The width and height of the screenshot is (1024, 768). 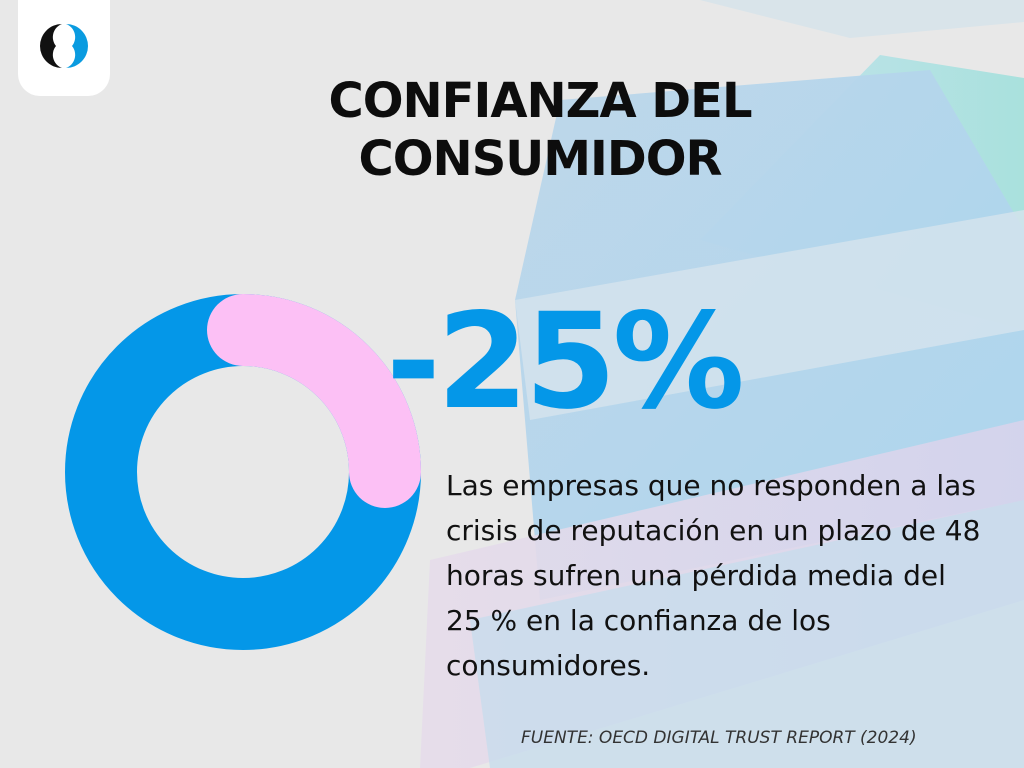 I want to click on big-percentage-label: -25%, so click(x=563, y=362).